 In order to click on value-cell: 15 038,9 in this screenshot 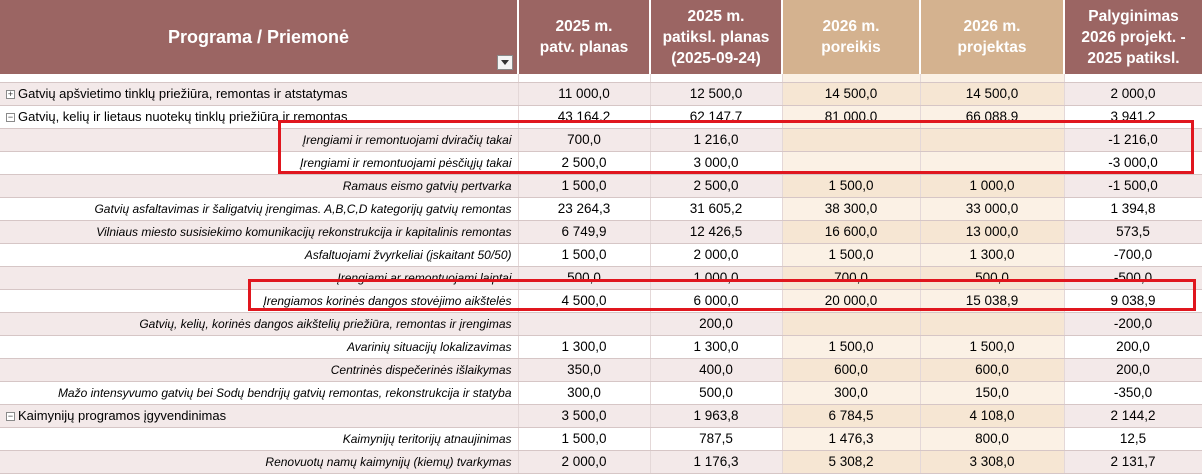, I will do `click(992, 301)`.